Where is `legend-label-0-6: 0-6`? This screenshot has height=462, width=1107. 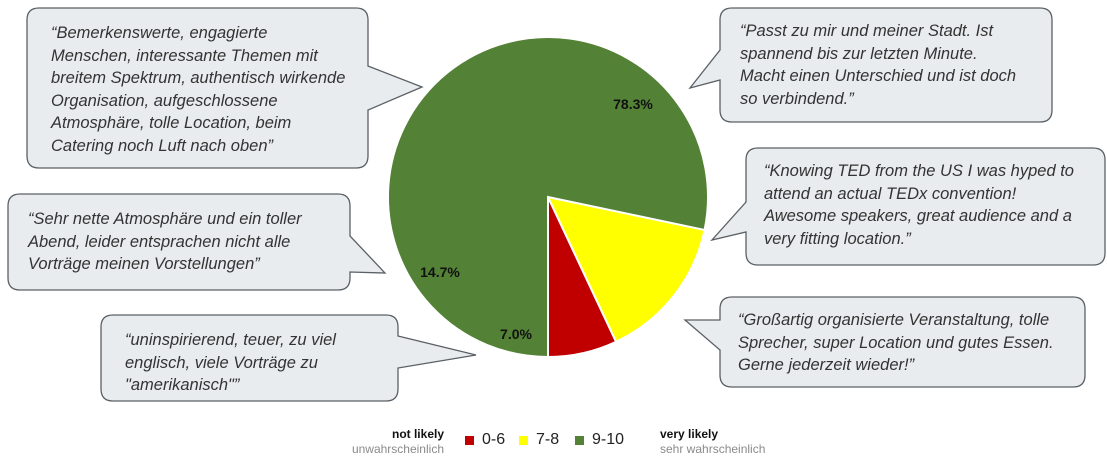
legend-label-0-6: 0-6 is located at coordinates (494, 439).